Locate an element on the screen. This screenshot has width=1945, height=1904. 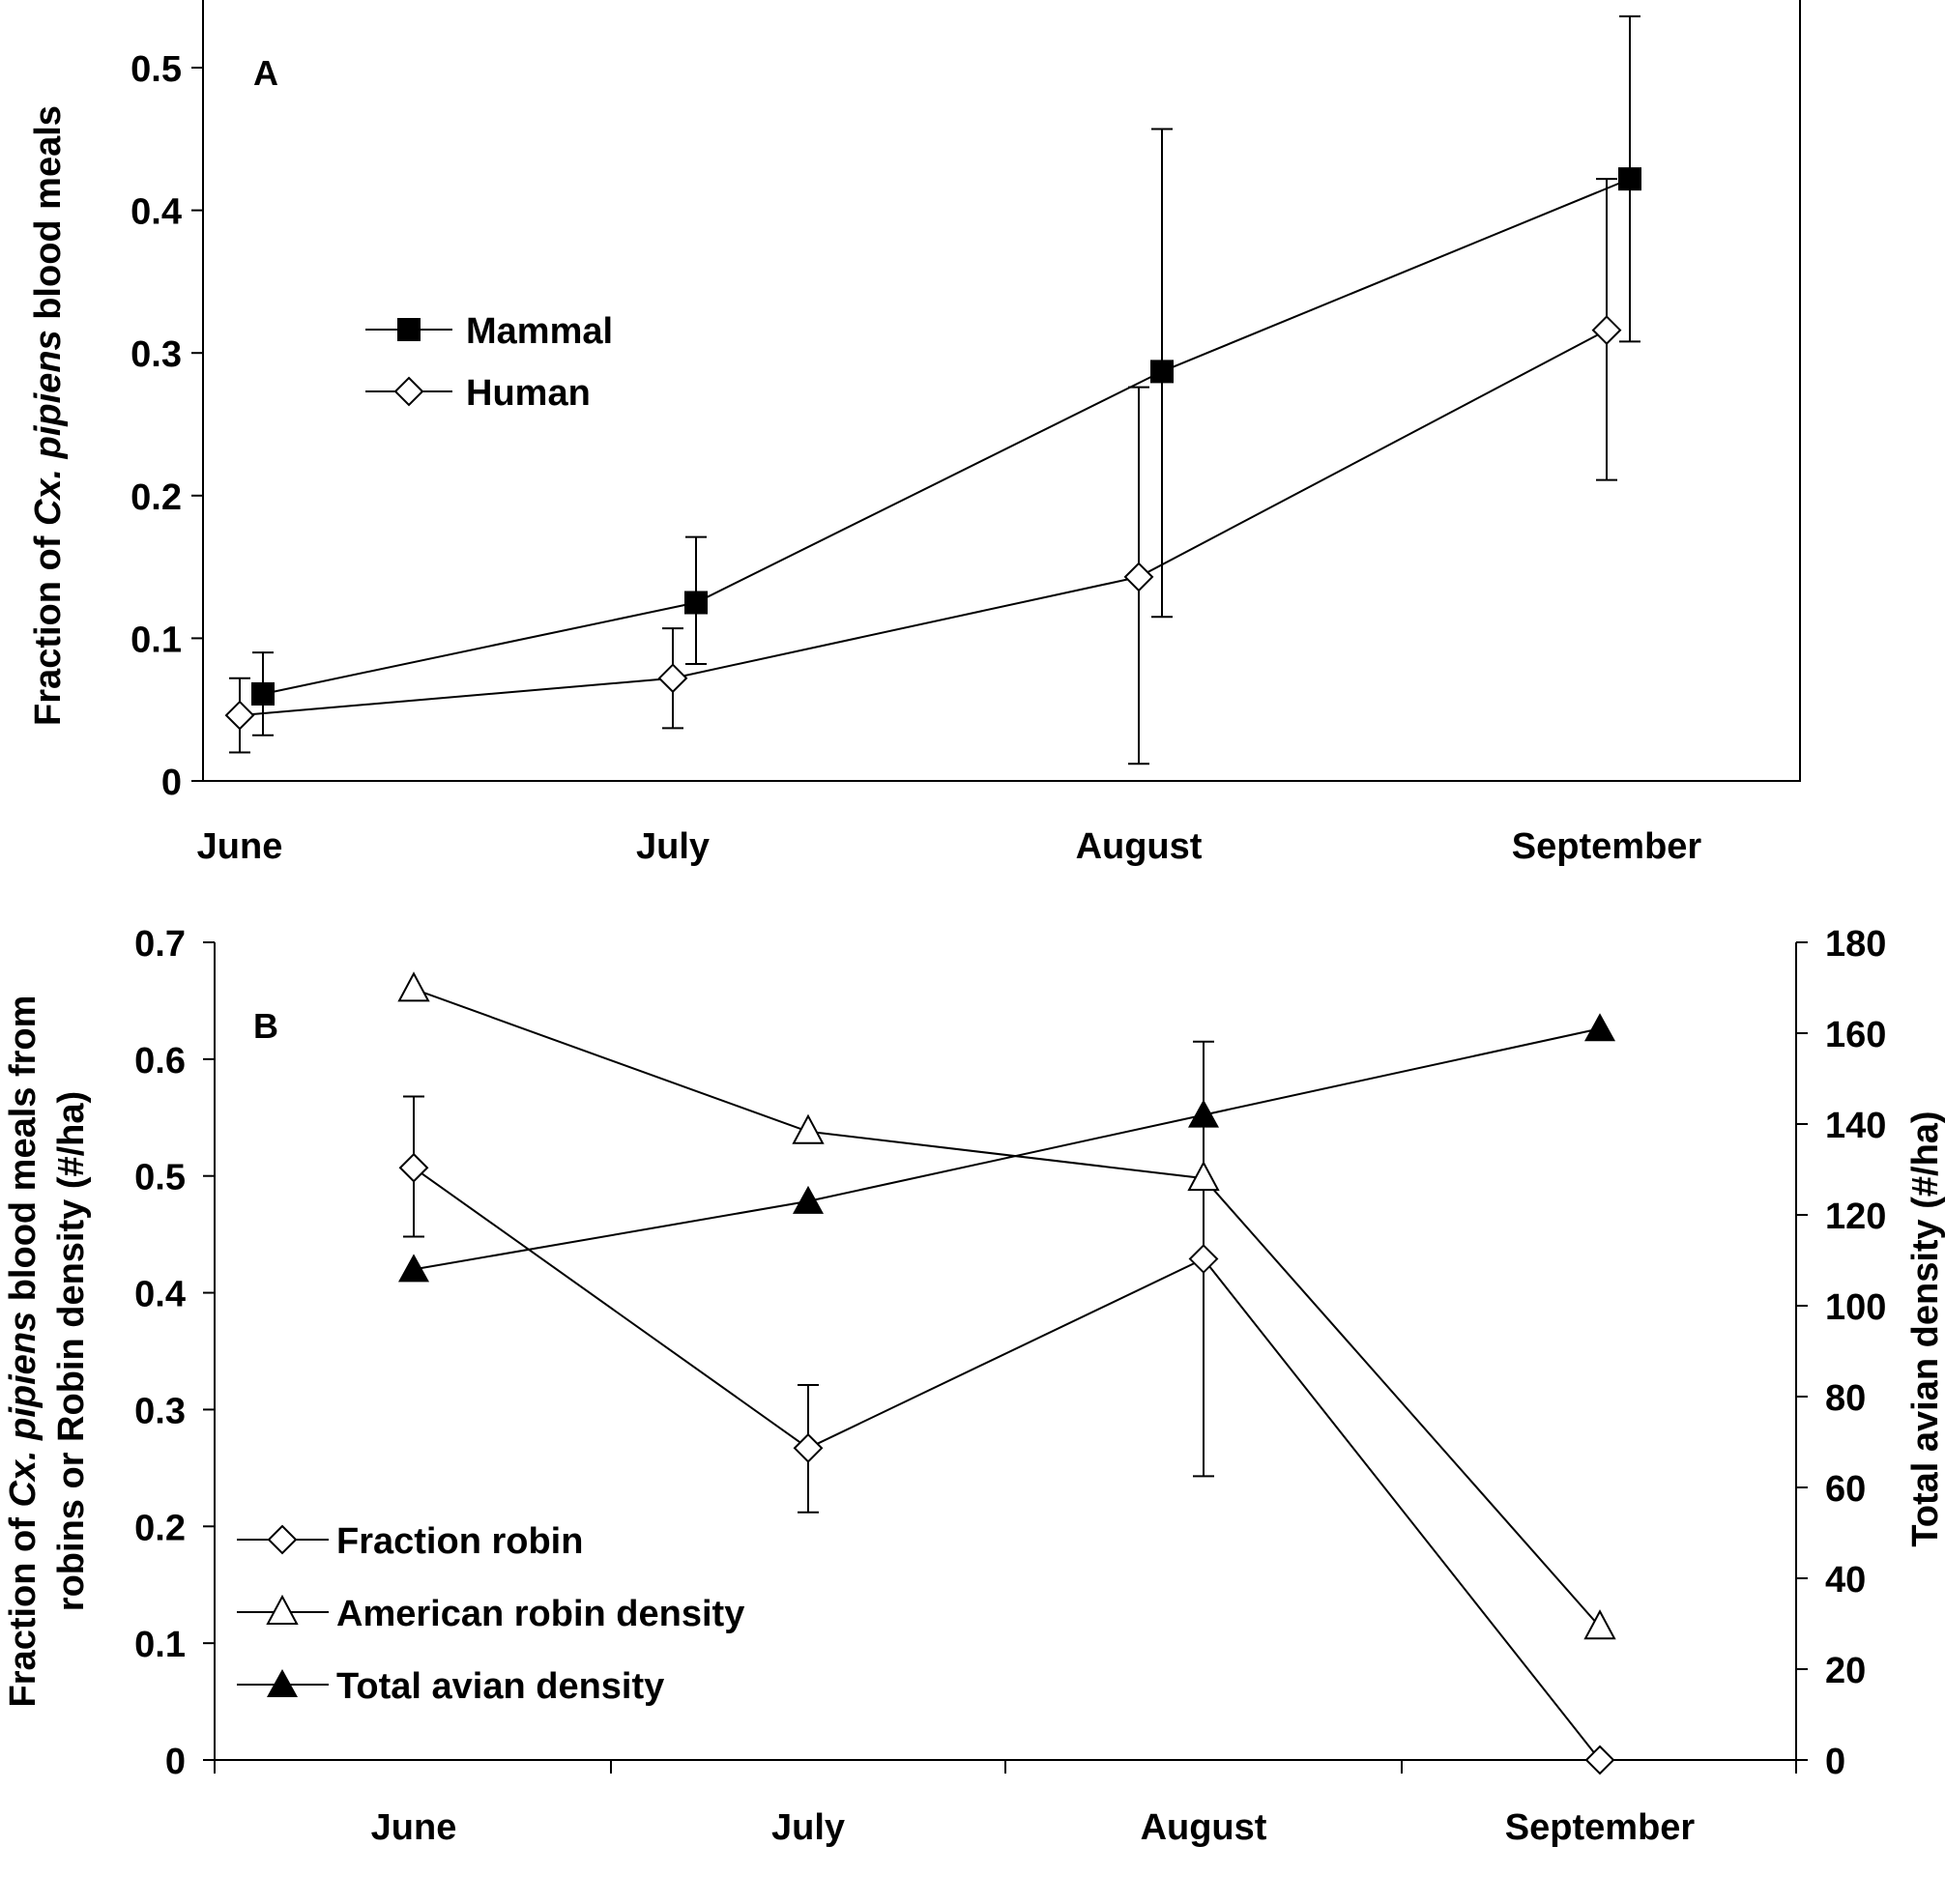
panel-a-legend: Mammal Human is located at coordinates (489, 363).